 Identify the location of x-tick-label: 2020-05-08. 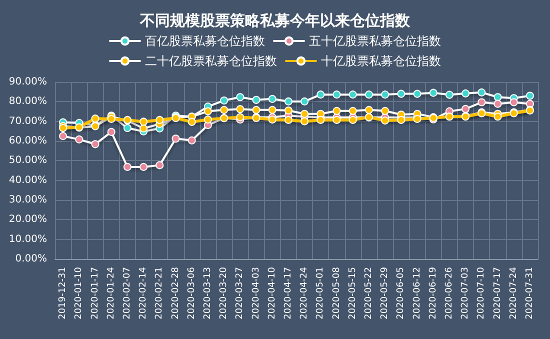
(337, 293).